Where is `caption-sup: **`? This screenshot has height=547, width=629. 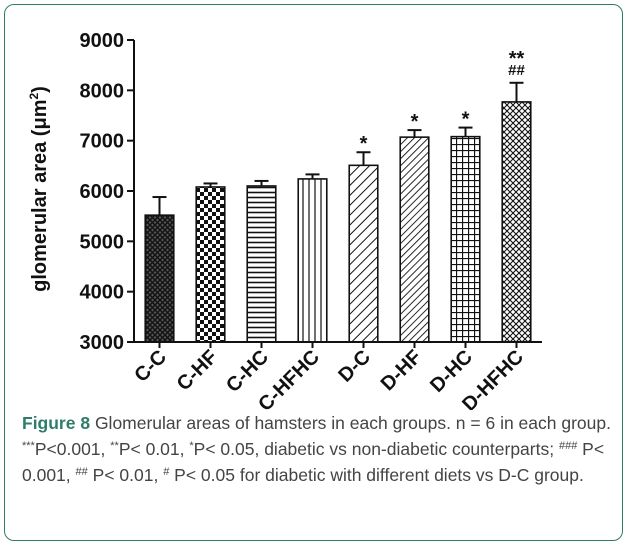
caption-sup: ** is located at coordinates (114, 446).